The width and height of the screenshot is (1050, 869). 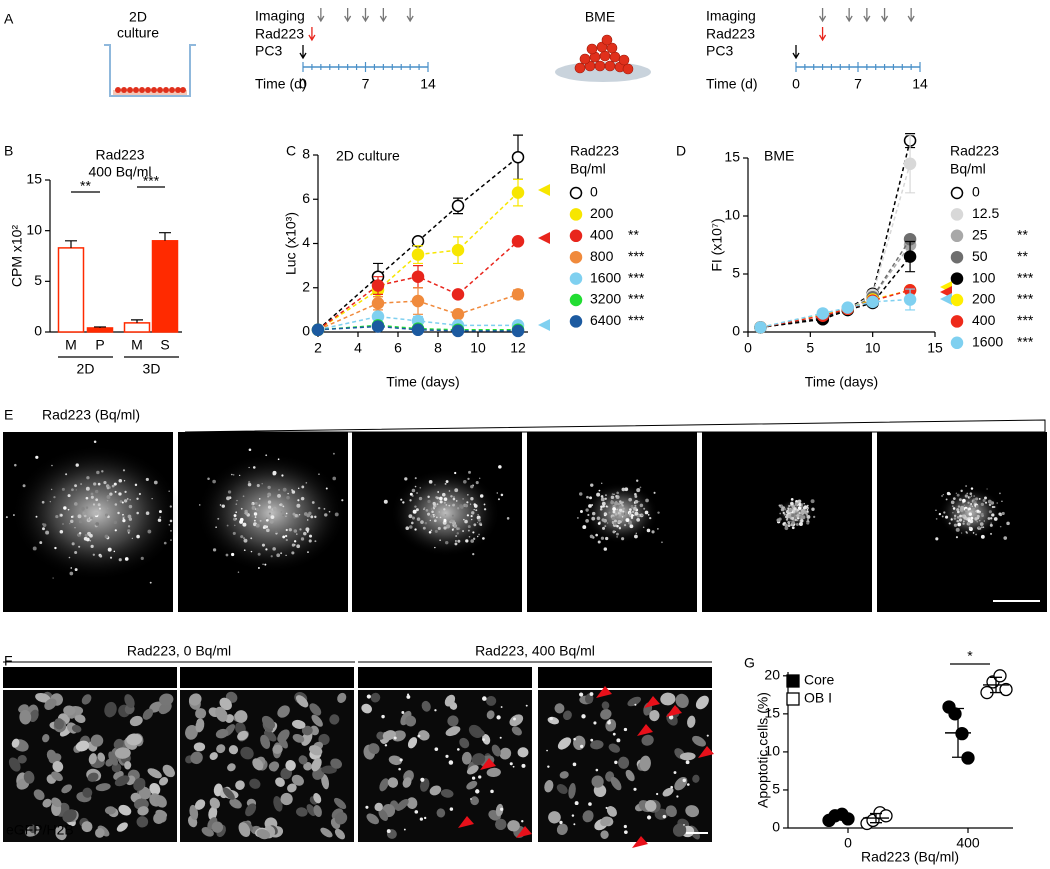 I want to click on group-label: 3D, so click(x=152, y=369).